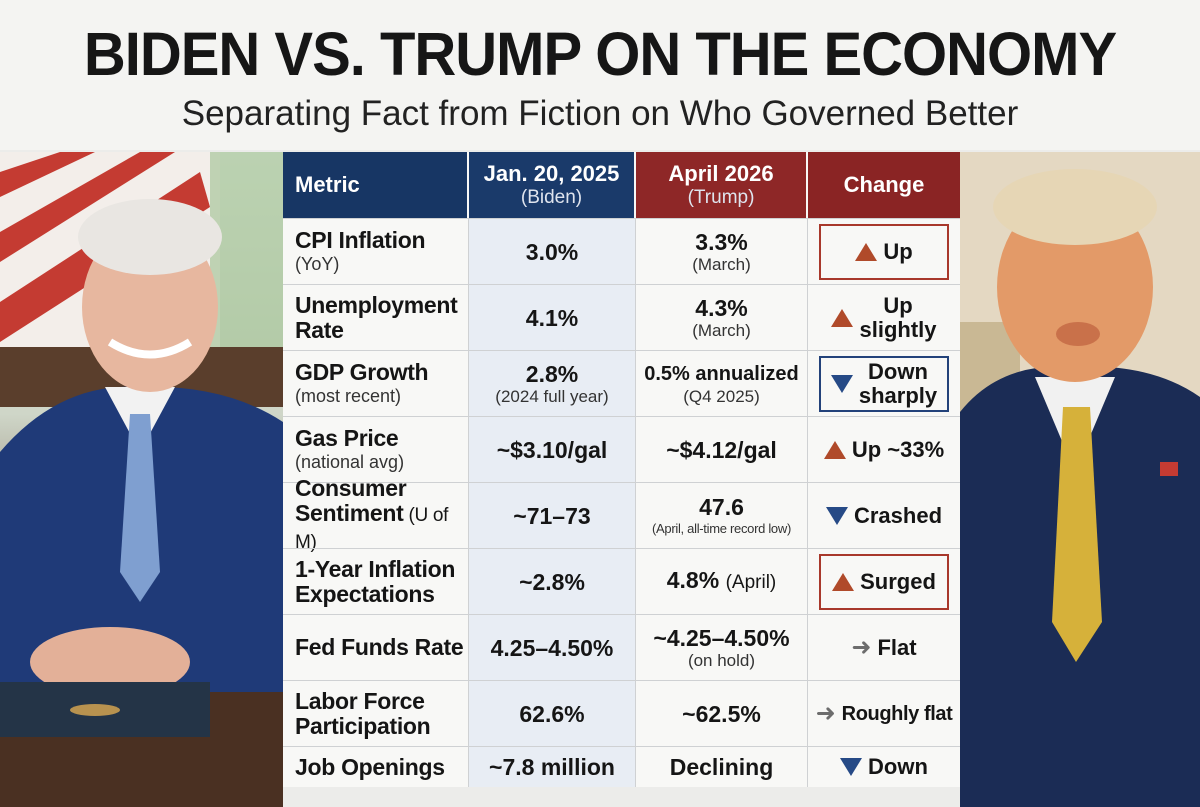  I want to click on metric-sublabel: Sentiment, so click(349, 513).